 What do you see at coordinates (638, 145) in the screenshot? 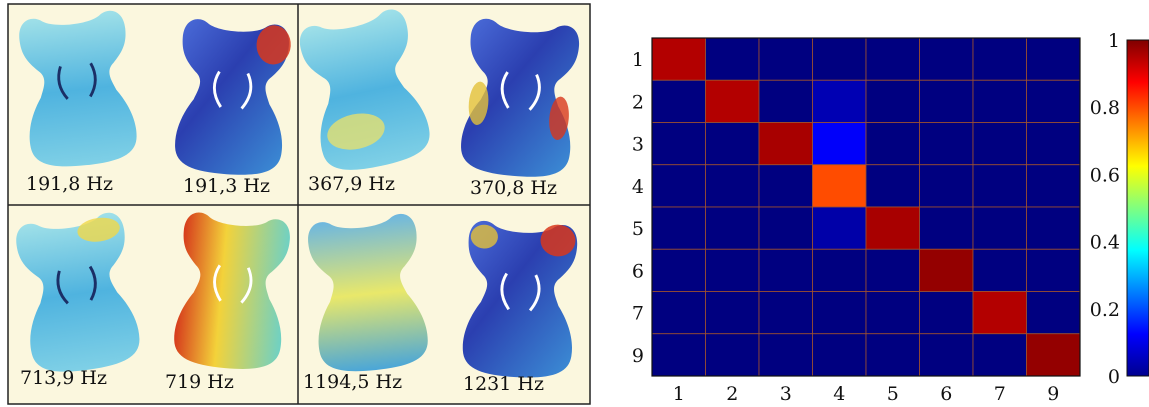
I see `y-tick-label: 3` at bounding box center [638, 145].